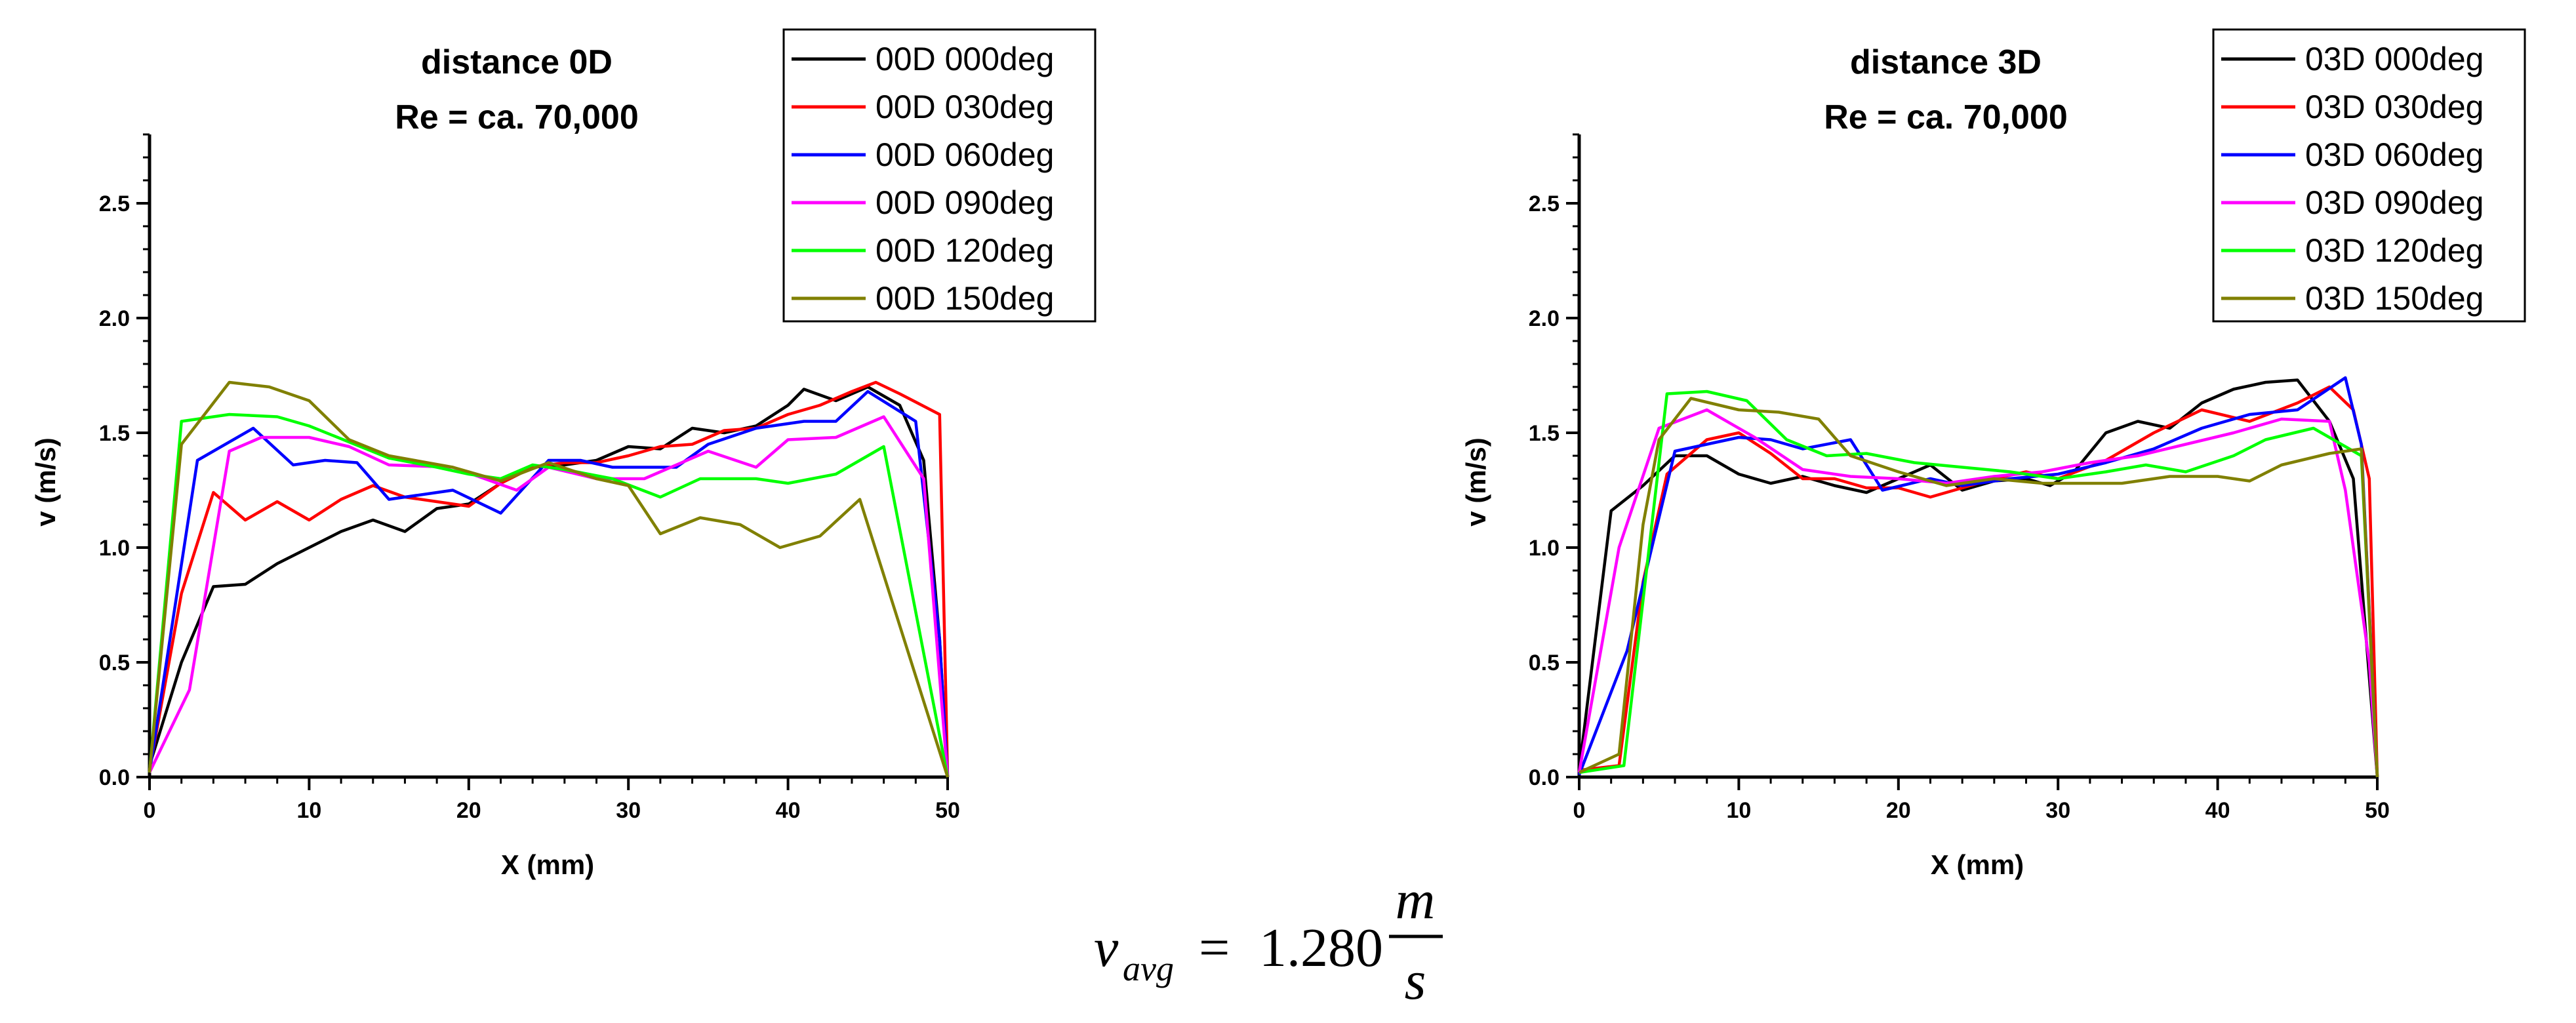 This screenshot has height=1023, width=2576. Describe the element at coordinates (1148, 968) in the screenshot. I see `equation-subscript: avg` at that location.